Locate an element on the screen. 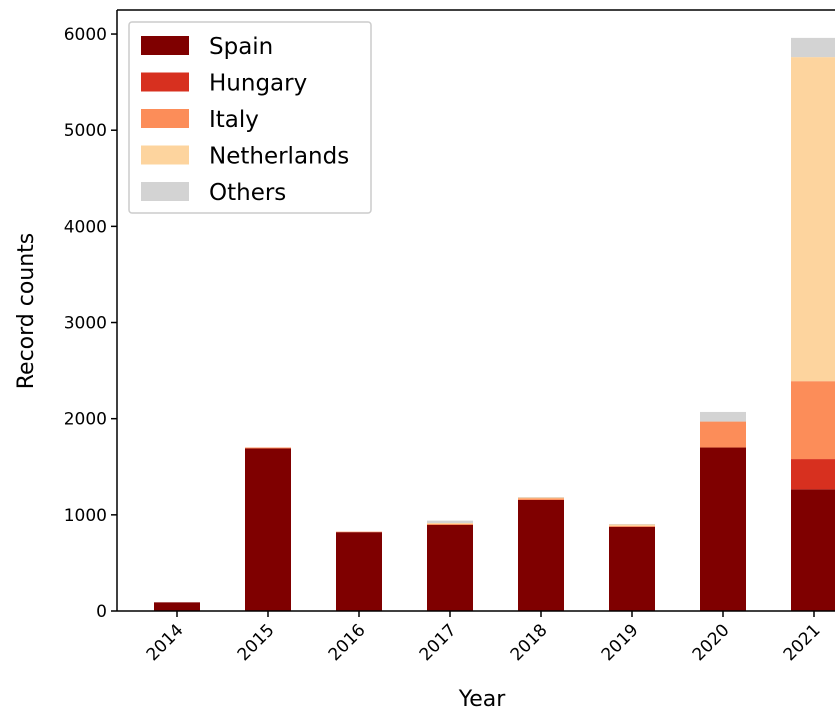  x-tick-label: 2014 is located at coordinates (165, 642).